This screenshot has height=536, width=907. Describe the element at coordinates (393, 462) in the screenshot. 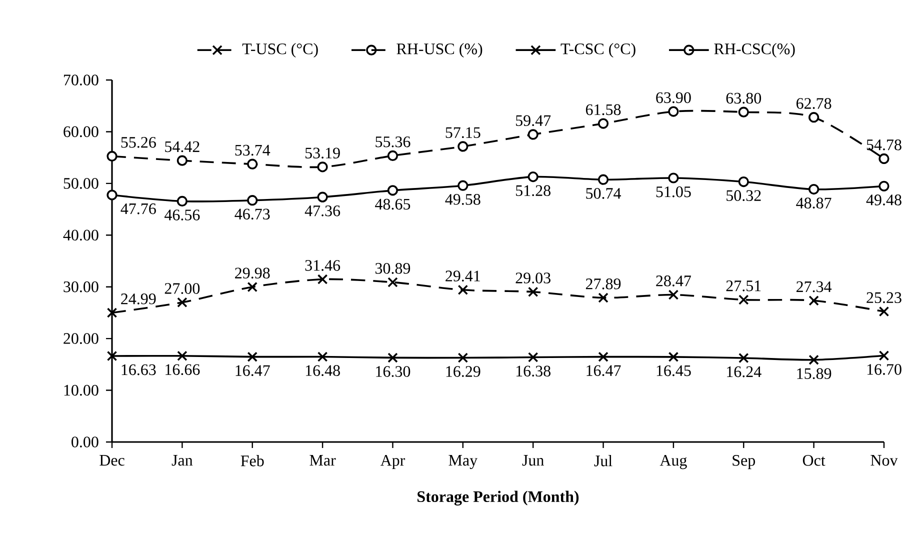

I see `x-tick-label: Apr` at that location.